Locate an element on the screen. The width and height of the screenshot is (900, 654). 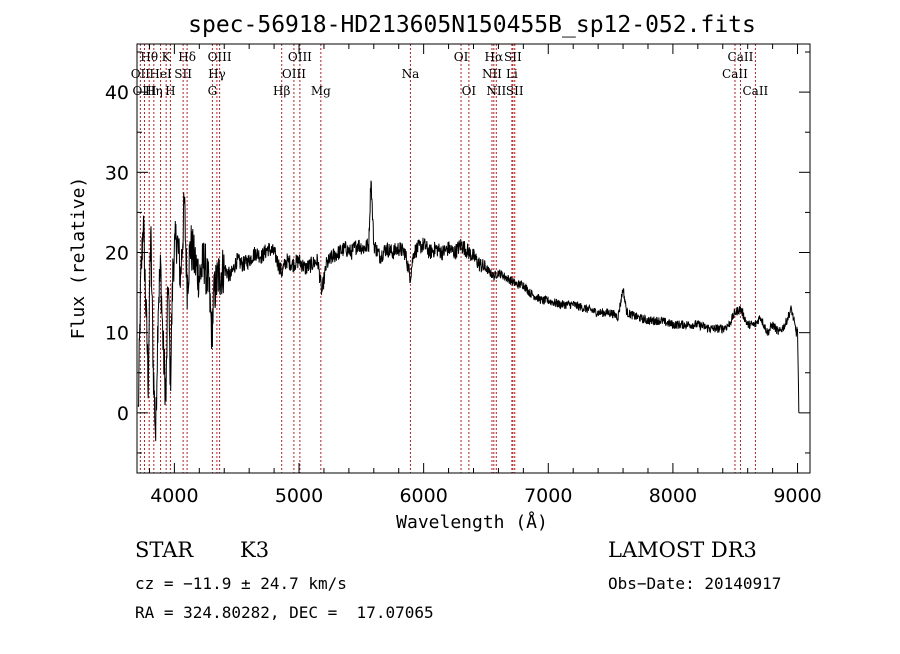
y-axis-label: Flux (relative) is located at coordinates (78, 258).